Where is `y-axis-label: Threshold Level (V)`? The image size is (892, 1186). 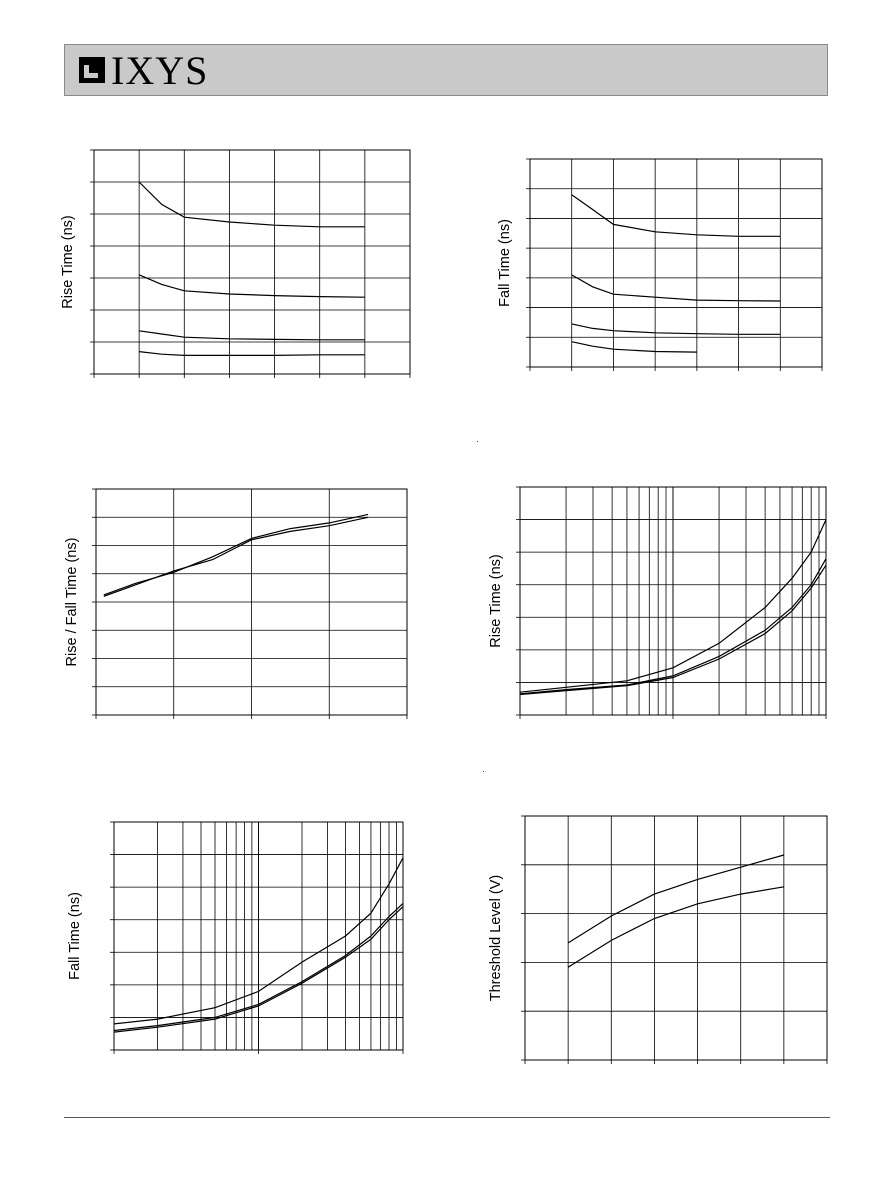 y-axis-label: Threshold Level (V) is located at coordinates (496, 938).